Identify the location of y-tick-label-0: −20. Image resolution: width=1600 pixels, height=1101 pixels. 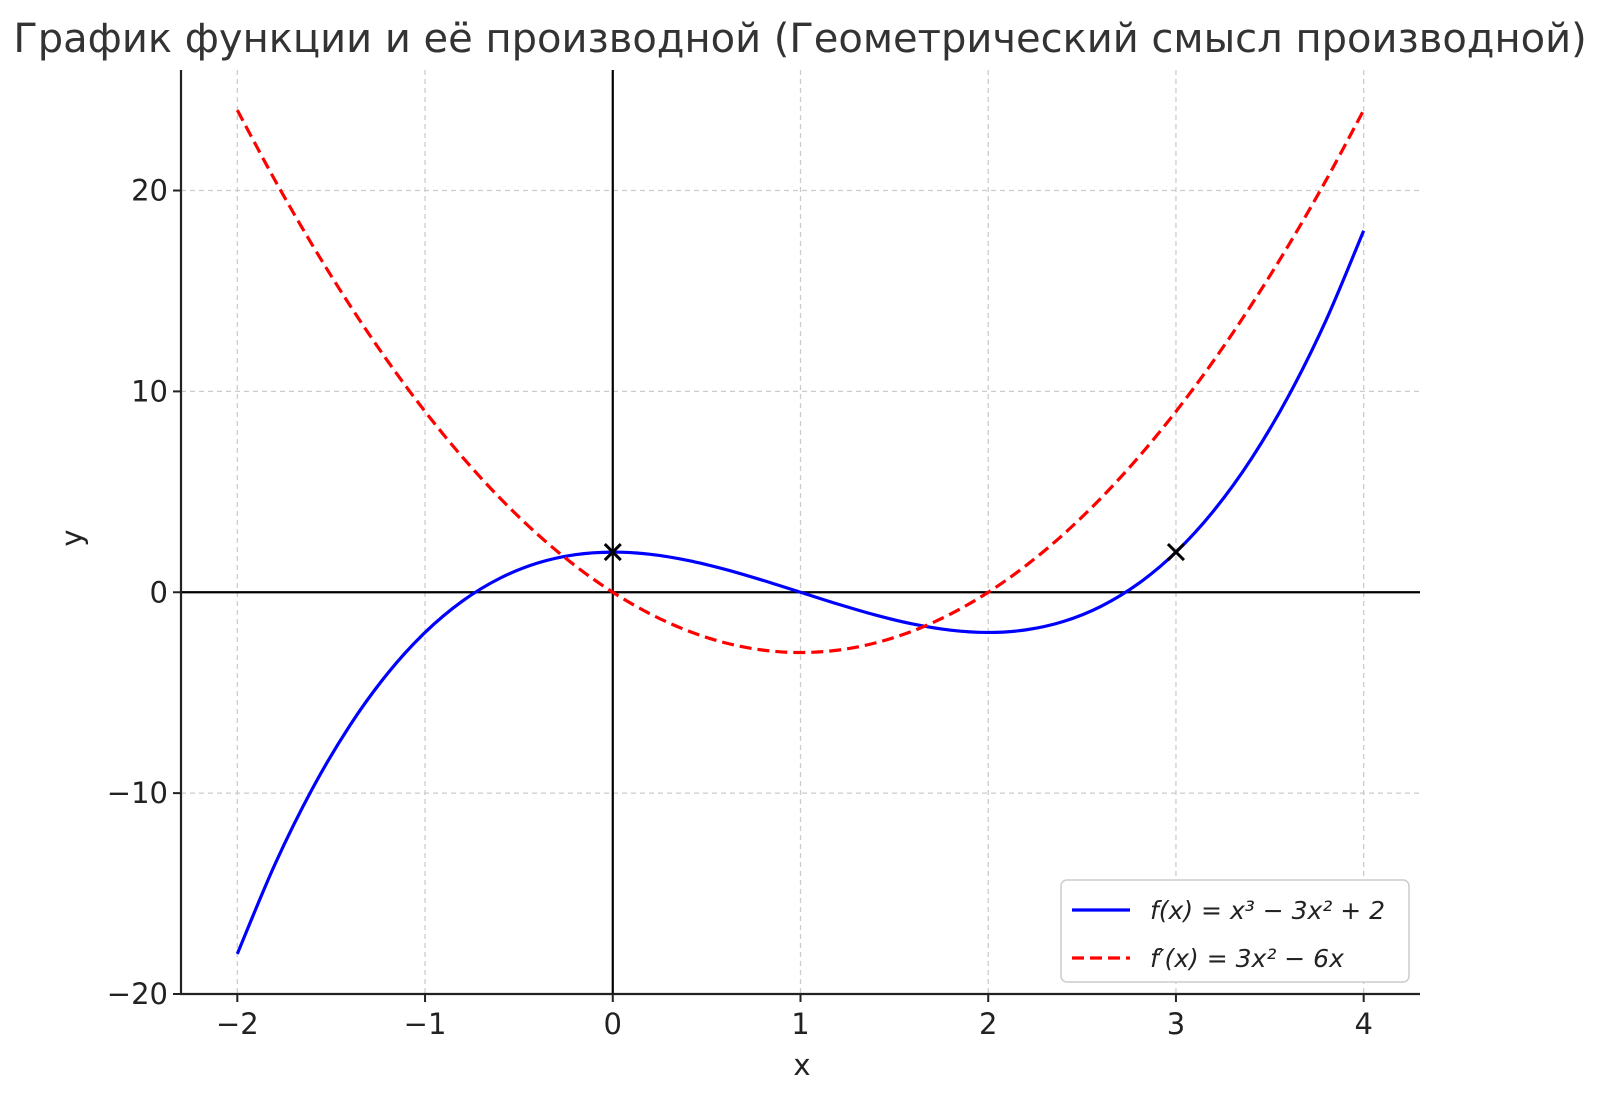
(137, 994).